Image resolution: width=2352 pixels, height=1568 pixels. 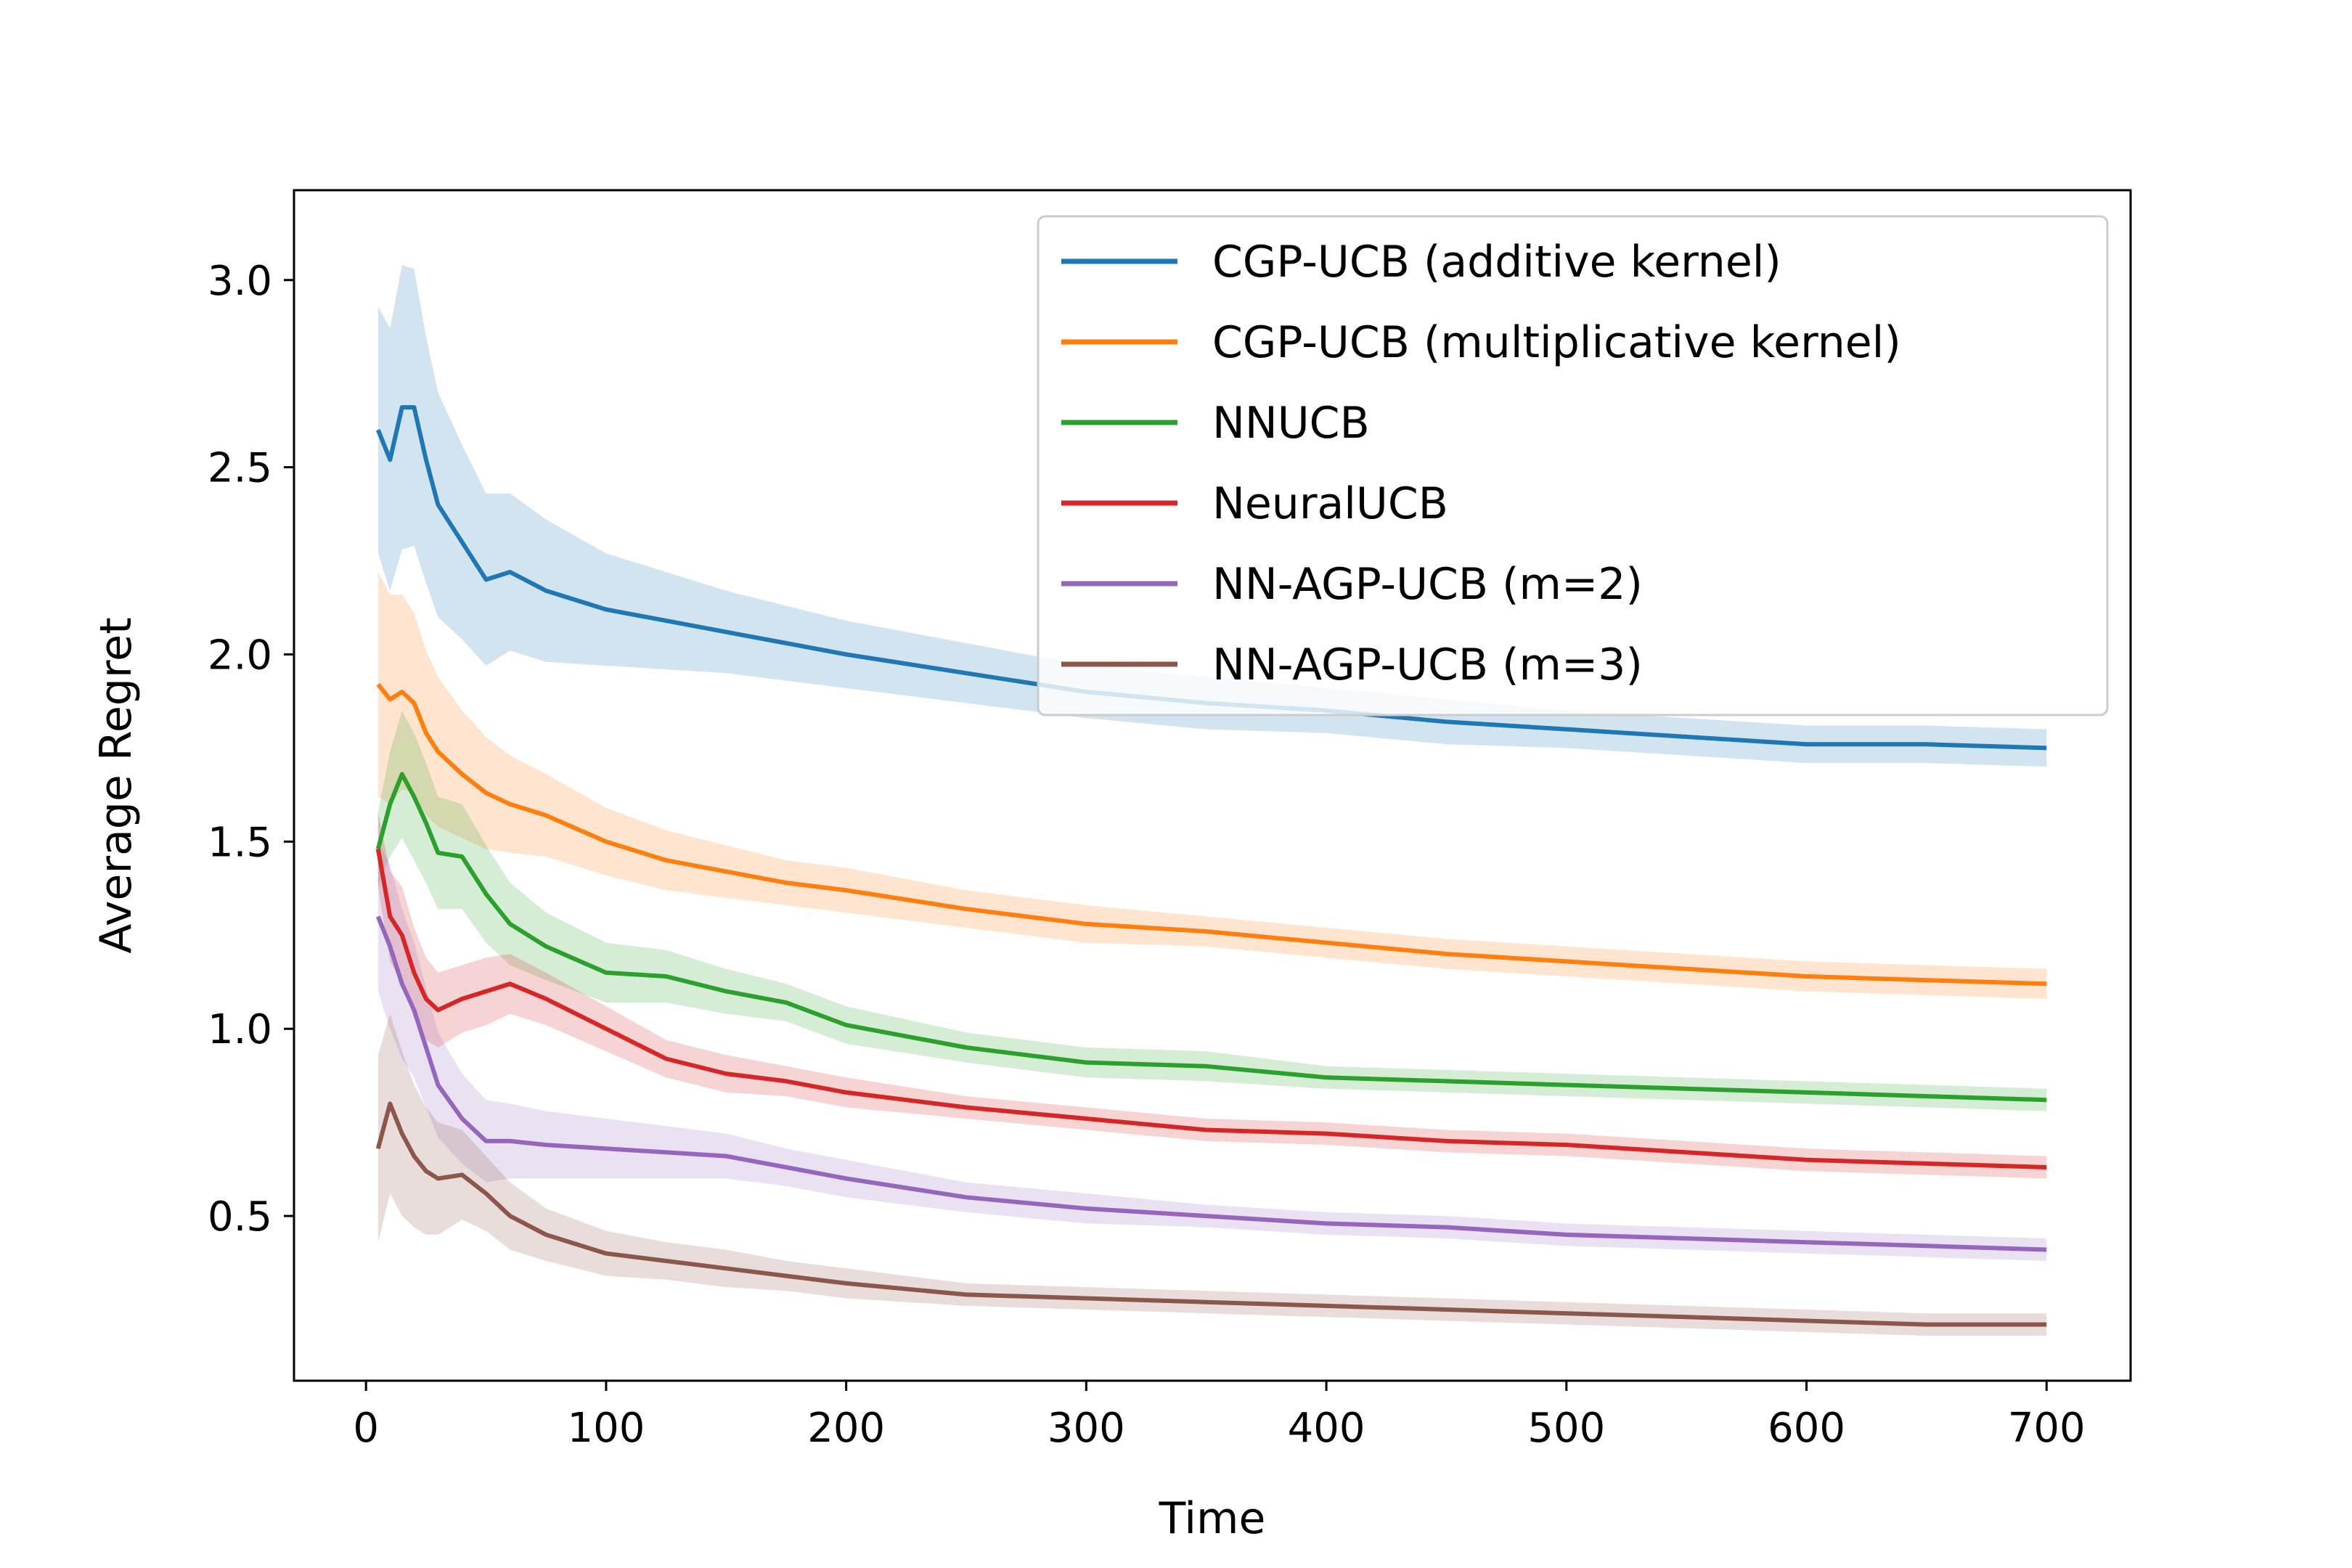 I want to click on x-tick-label: 300, so click(x=1086, y=1429).